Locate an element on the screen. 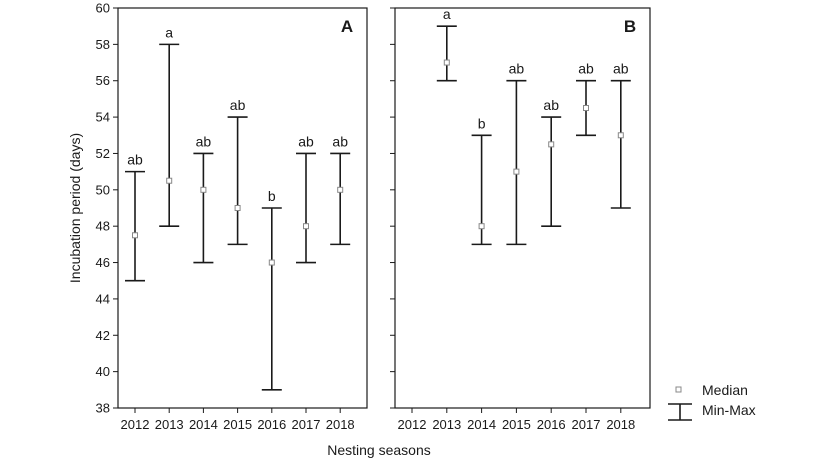 The width and height of the screenshot is (825, 465). y-tick-label: 46 is located at coordinates (103, 262).